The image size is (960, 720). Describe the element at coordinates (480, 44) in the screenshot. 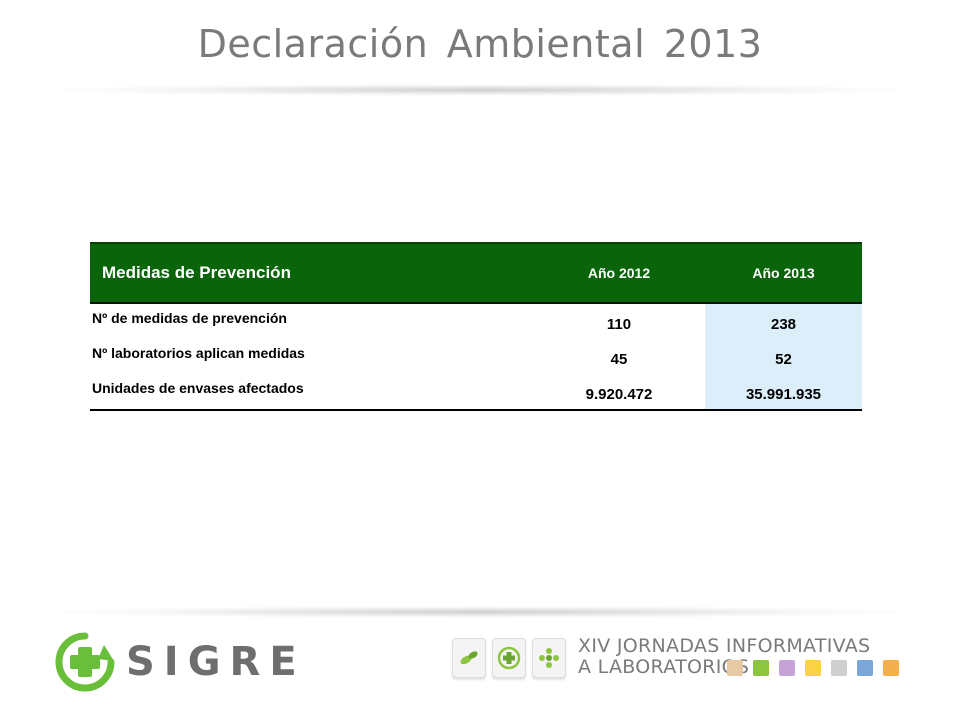

I see `page-title: Declaración Ambiental 2013` at that location.